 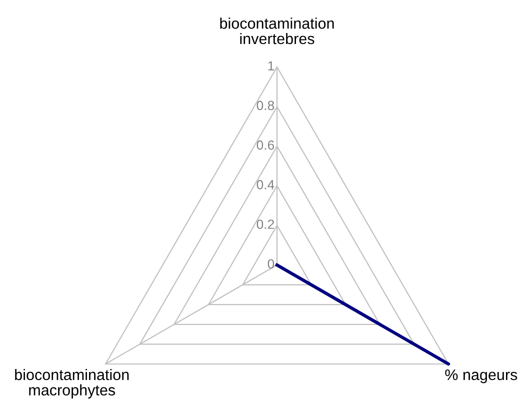 I want to click on y-tick-label: 0.2, so click(x=265, y=224).